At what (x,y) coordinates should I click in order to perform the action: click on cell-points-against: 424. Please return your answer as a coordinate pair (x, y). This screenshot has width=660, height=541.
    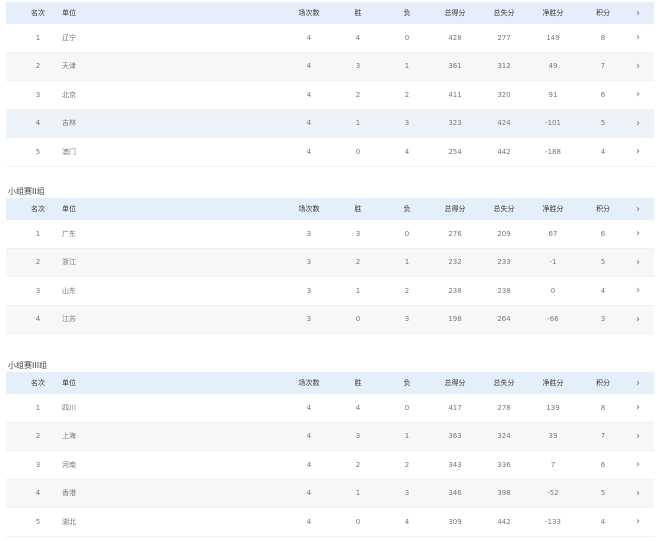
    Looking at the image, I should click on (504, 123).